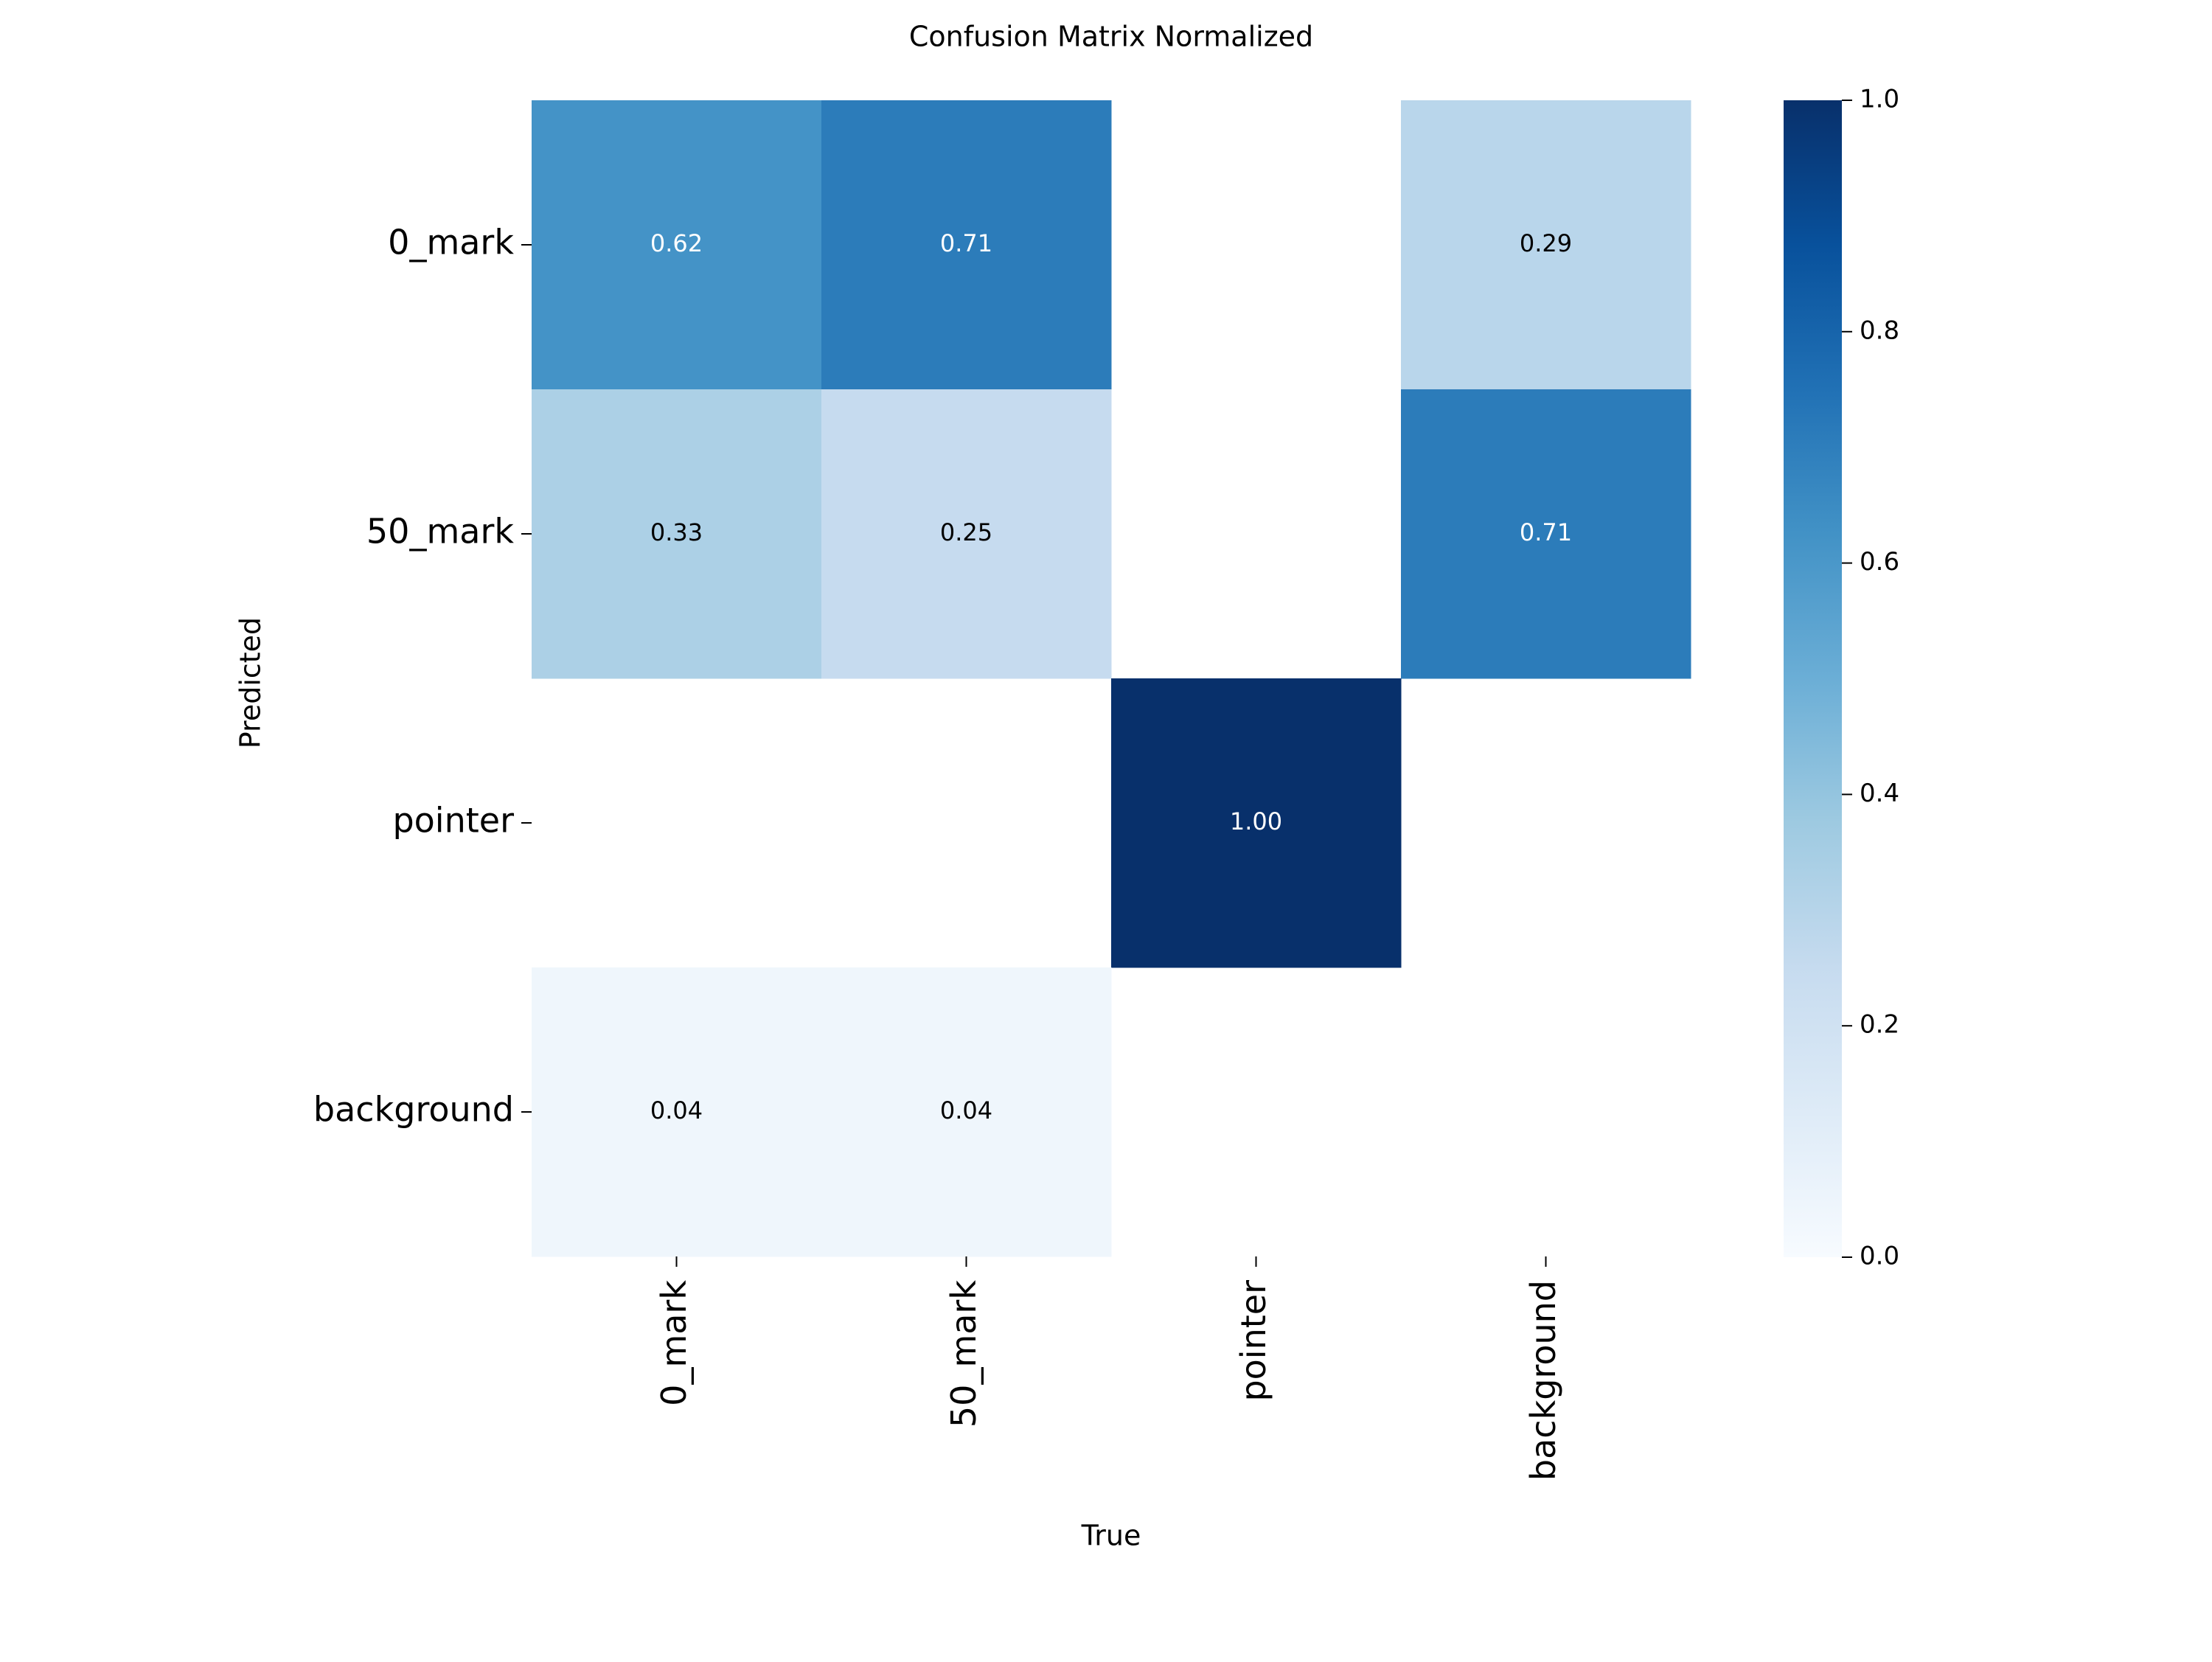 The image size is (2212, 1662). What do you see at coordinates (1879, 99) in the screenshot?
I see `colorbar-tick-label: 1.0` at bounding box center [1879, 99].